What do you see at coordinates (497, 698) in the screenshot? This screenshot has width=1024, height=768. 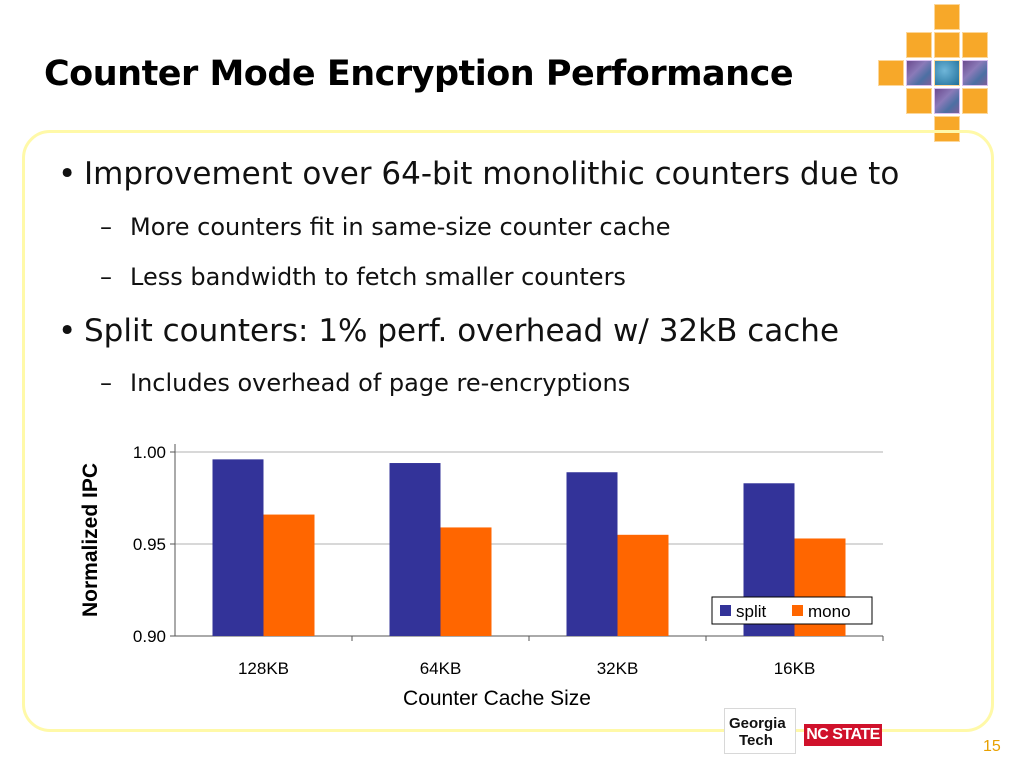 I see `x-axis-label: Counter Cache Size` at bounding box center [497, 698].